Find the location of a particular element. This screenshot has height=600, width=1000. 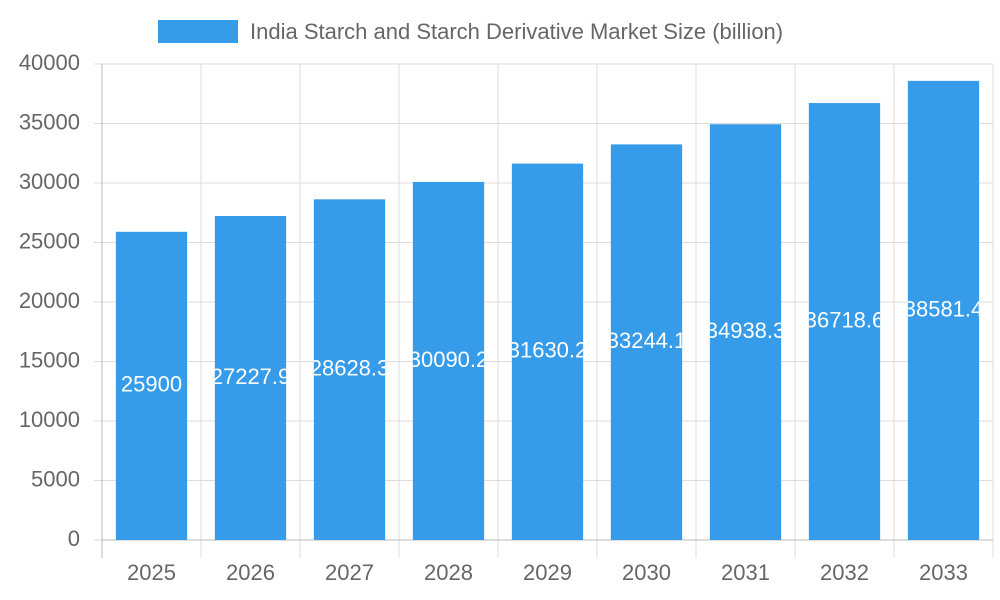

data-label: 36718.6 is located at coordinates (845, 319).